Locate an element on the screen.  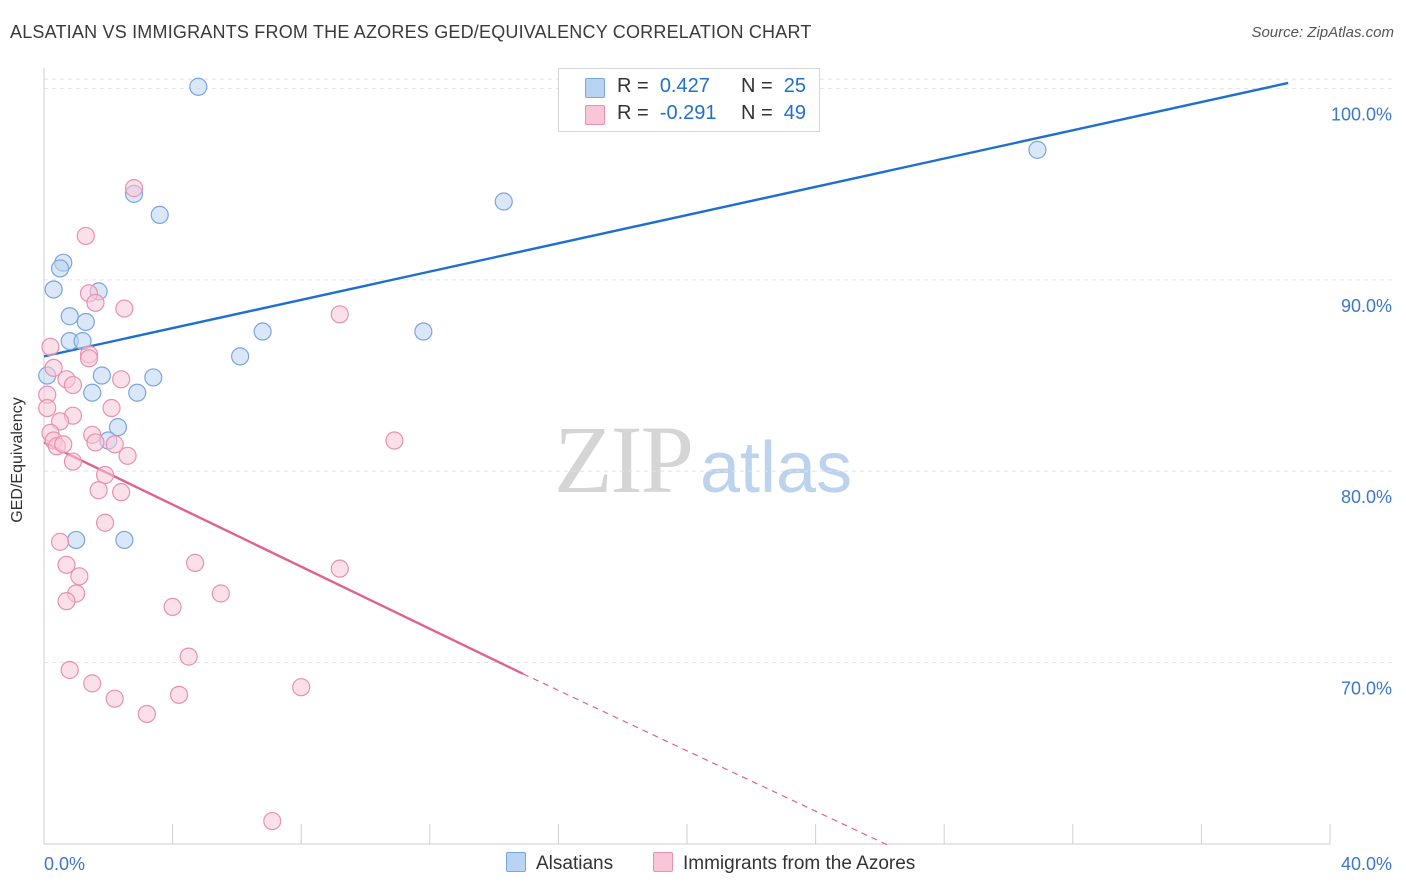
azores-trend-extension is located at coordinates (706, 760).